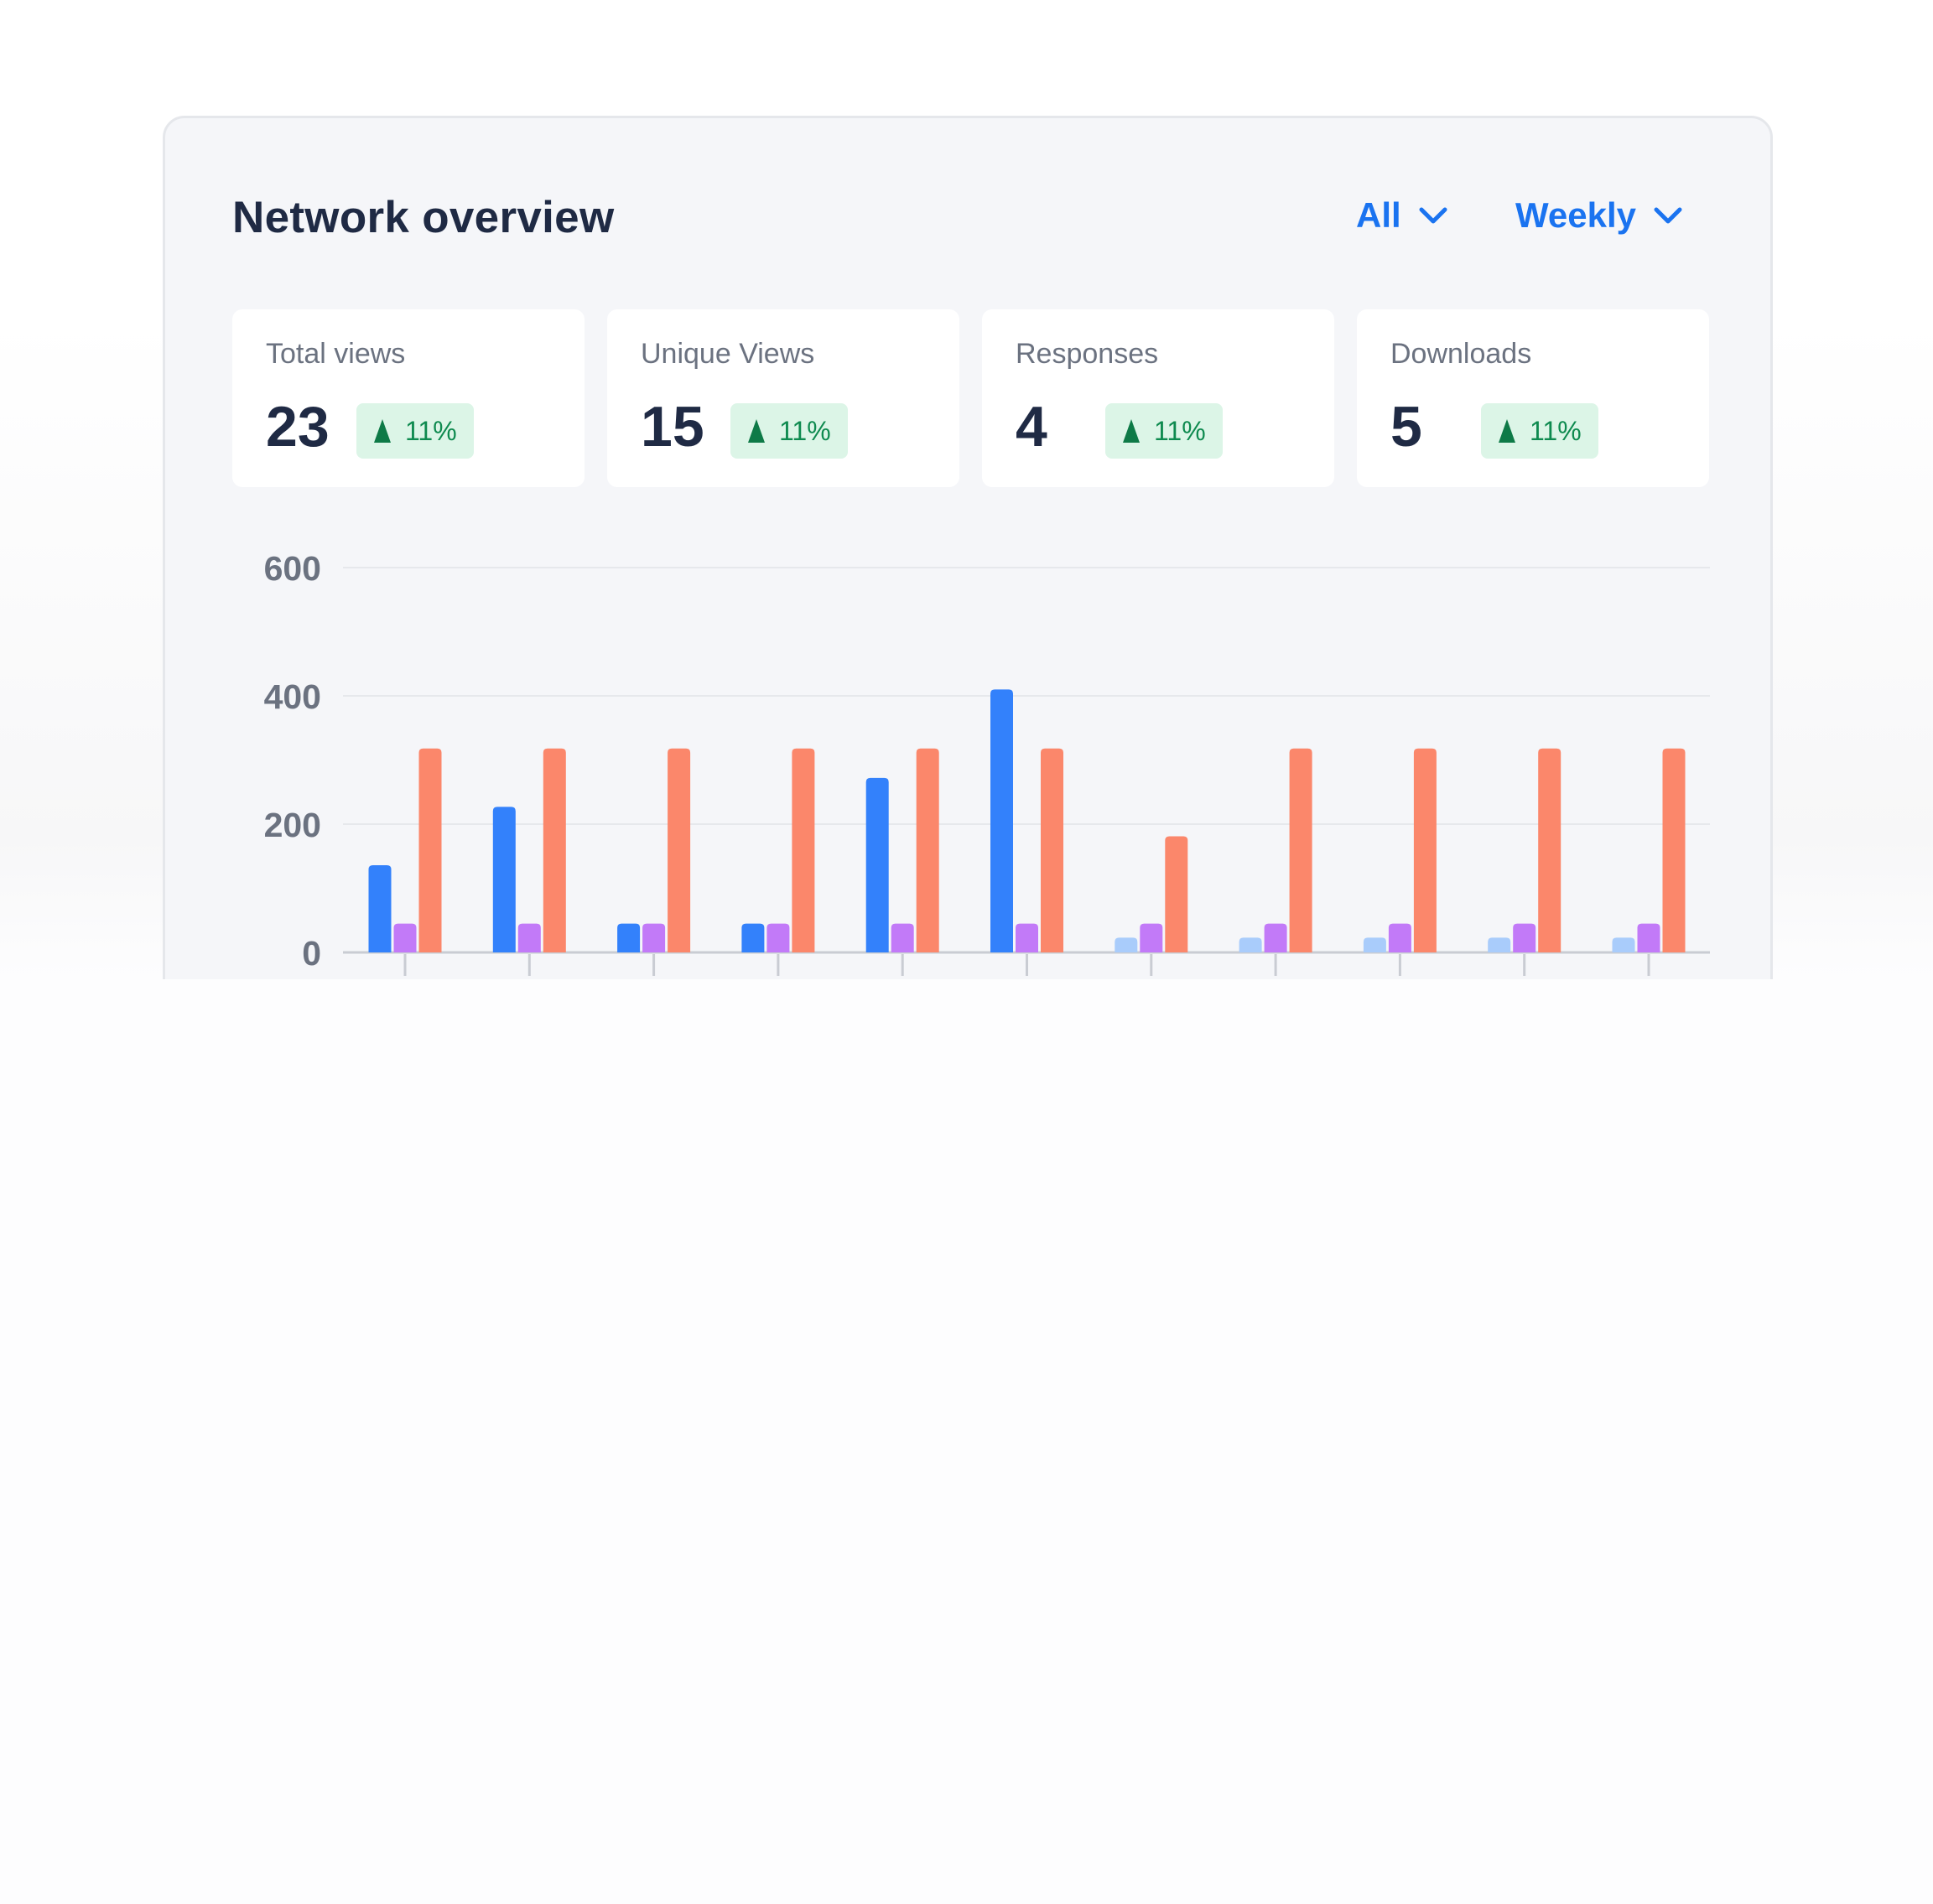 Image resolution: width=1933 pixels, height=1904 pixels. I want to click on stat-value: 15, so click(672, 427).